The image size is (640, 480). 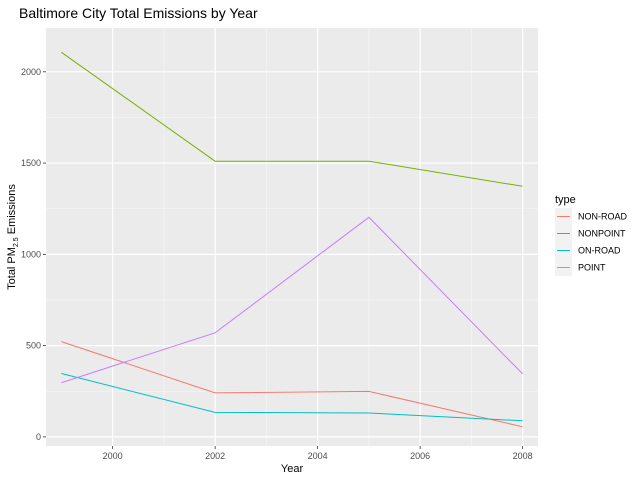 I want to click on x-tick-label: 2004, so click(x=318, y=456).